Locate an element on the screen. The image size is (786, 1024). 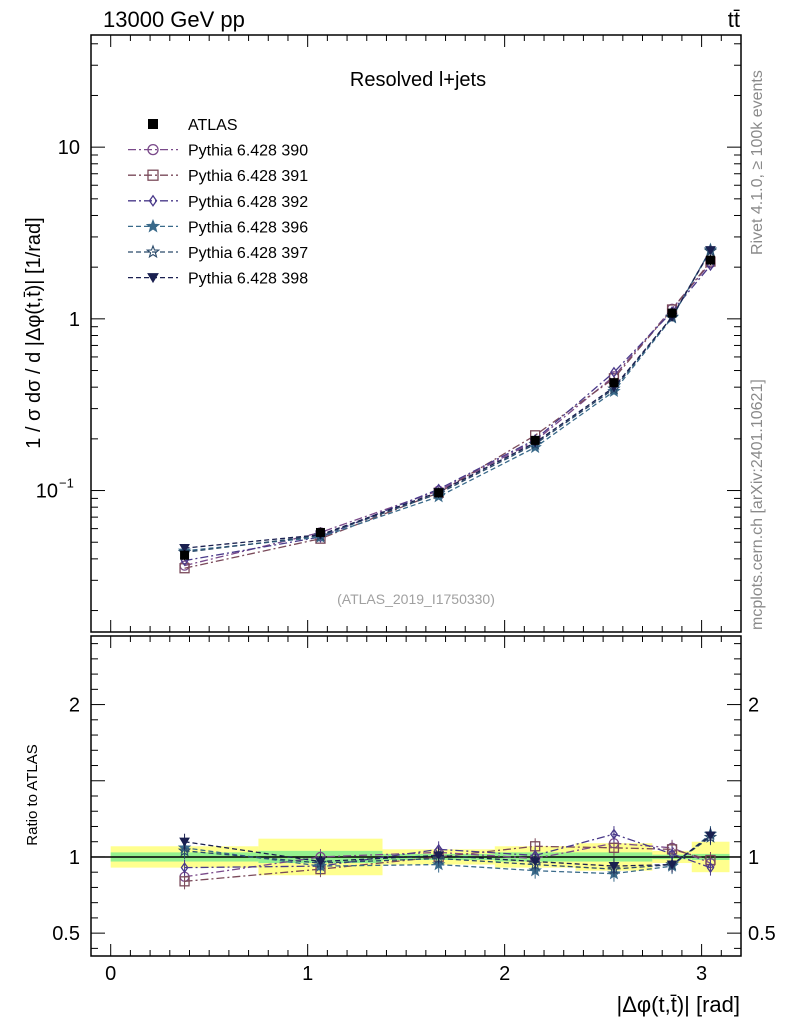
mcplots-label: mcplots.cern.ch [arXiv:2401.10621] is located at coordinates (757, 504).